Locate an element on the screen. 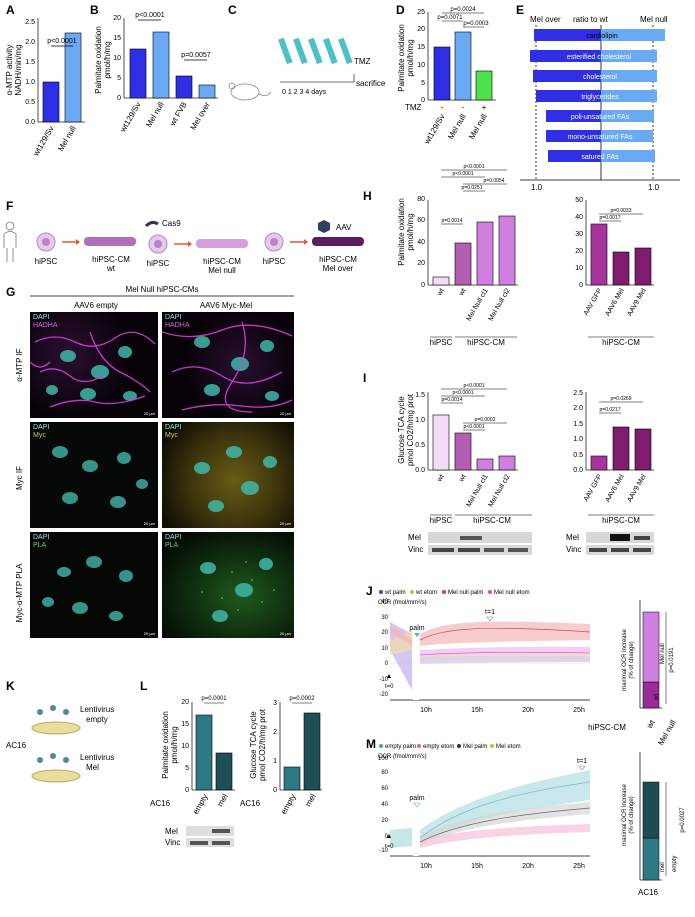  panel-h-tick: 60 is located at coordinates (421, 220).